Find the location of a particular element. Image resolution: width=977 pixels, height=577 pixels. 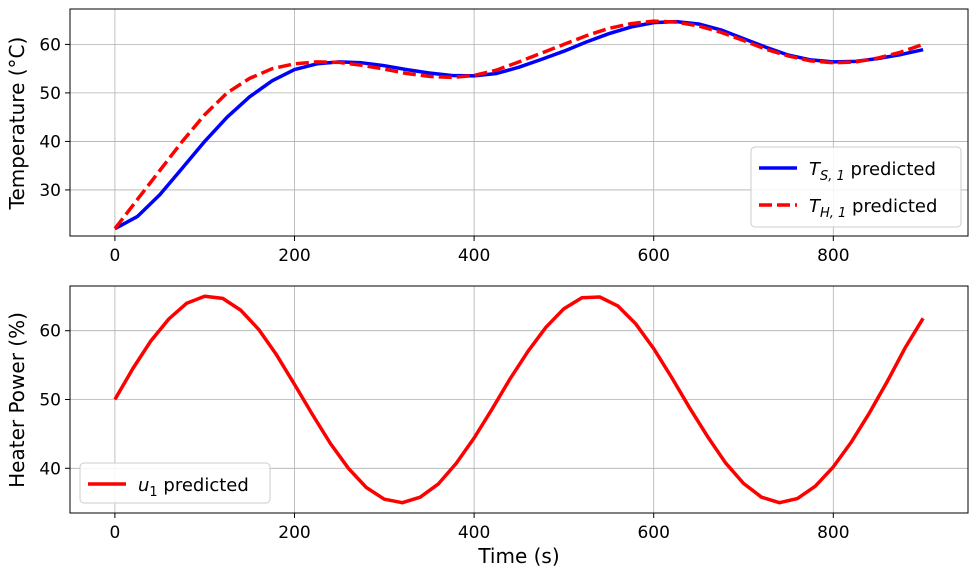

temperature-y-tick-label: 40 is located at coordinates (50, 142).